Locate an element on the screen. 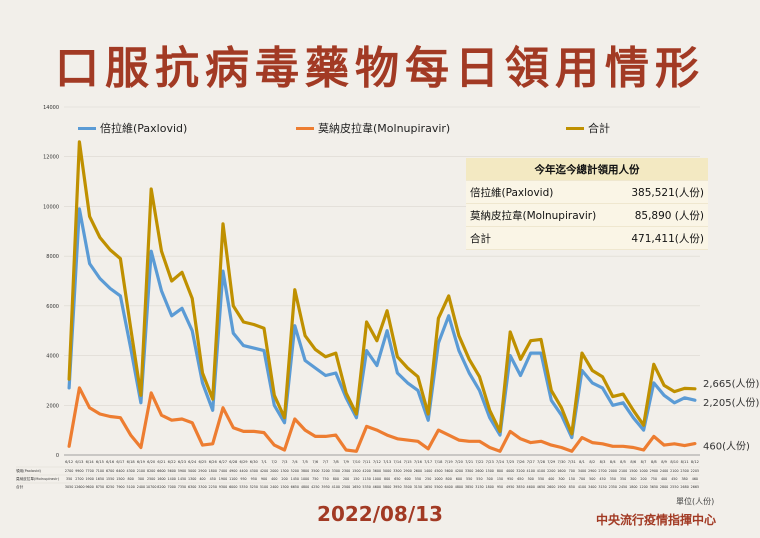 The height and width of the screenshot is (538, 760). summary-value: 471,411(人份) is located at coordinates (662, 238).